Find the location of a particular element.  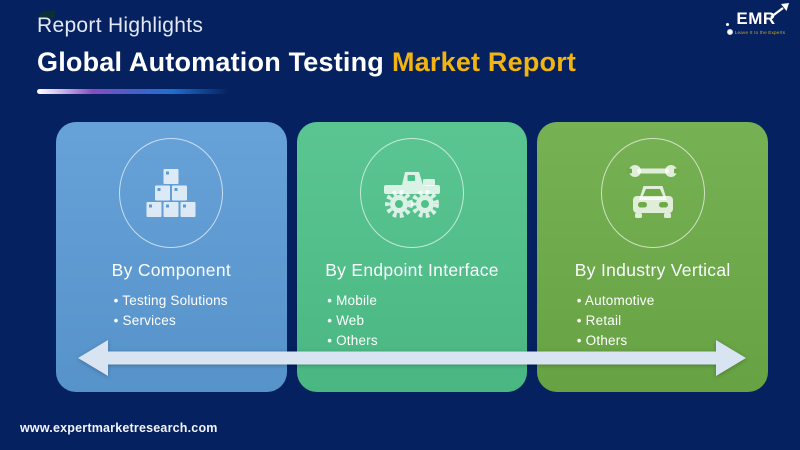

logo-text: EMR is located at coordinates (756, 18).